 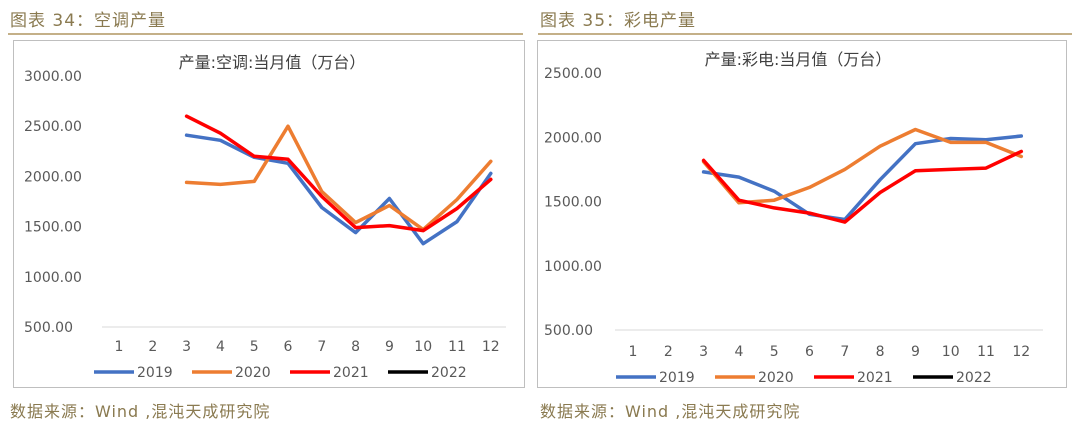 I want to click on right-legend-label-2021: 2021, so click(x=875, y=378).